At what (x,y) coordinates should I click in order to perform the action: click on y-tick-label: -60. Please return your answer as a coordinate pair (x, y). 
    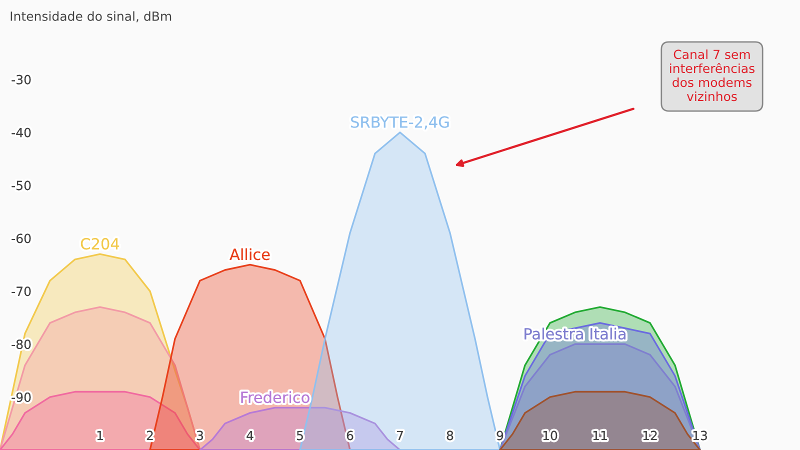
    Looking at the image, I should click on (21, 239).